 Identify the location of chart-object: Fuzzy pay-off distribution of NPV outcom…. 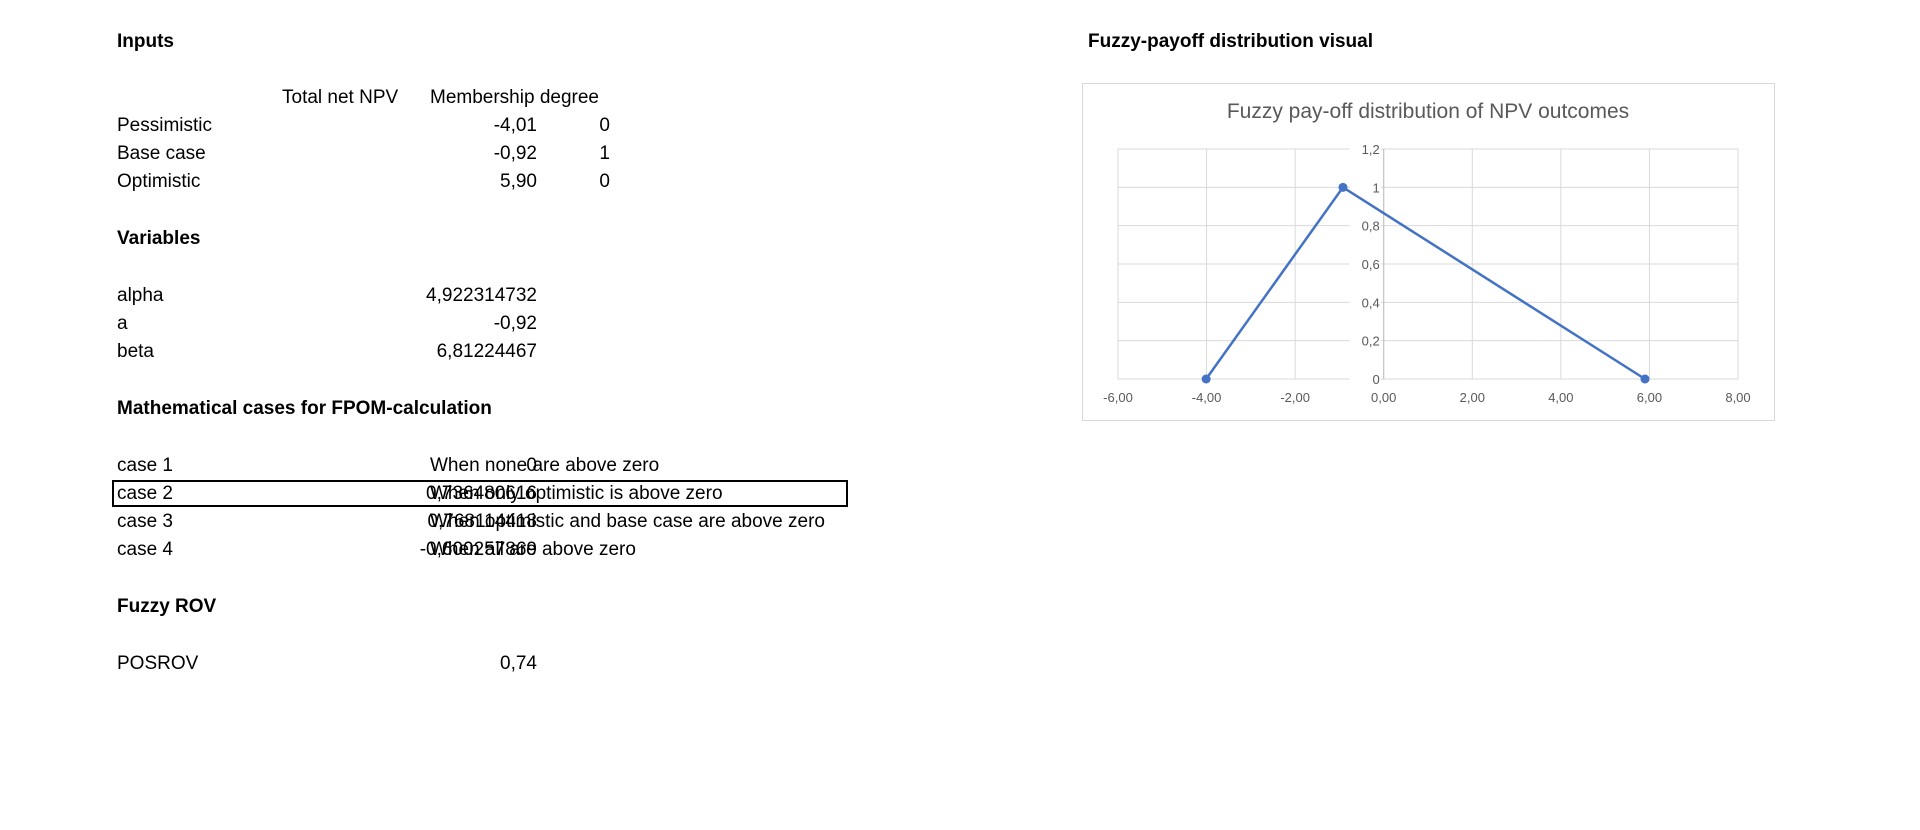
(1428, 252).